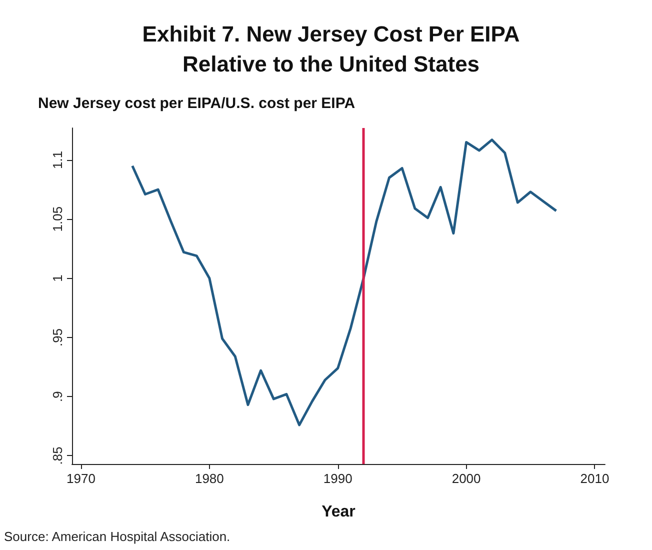 This screenshot has height=550, width=652. I want to click on y-tick-label: 1, so click(57, 278).